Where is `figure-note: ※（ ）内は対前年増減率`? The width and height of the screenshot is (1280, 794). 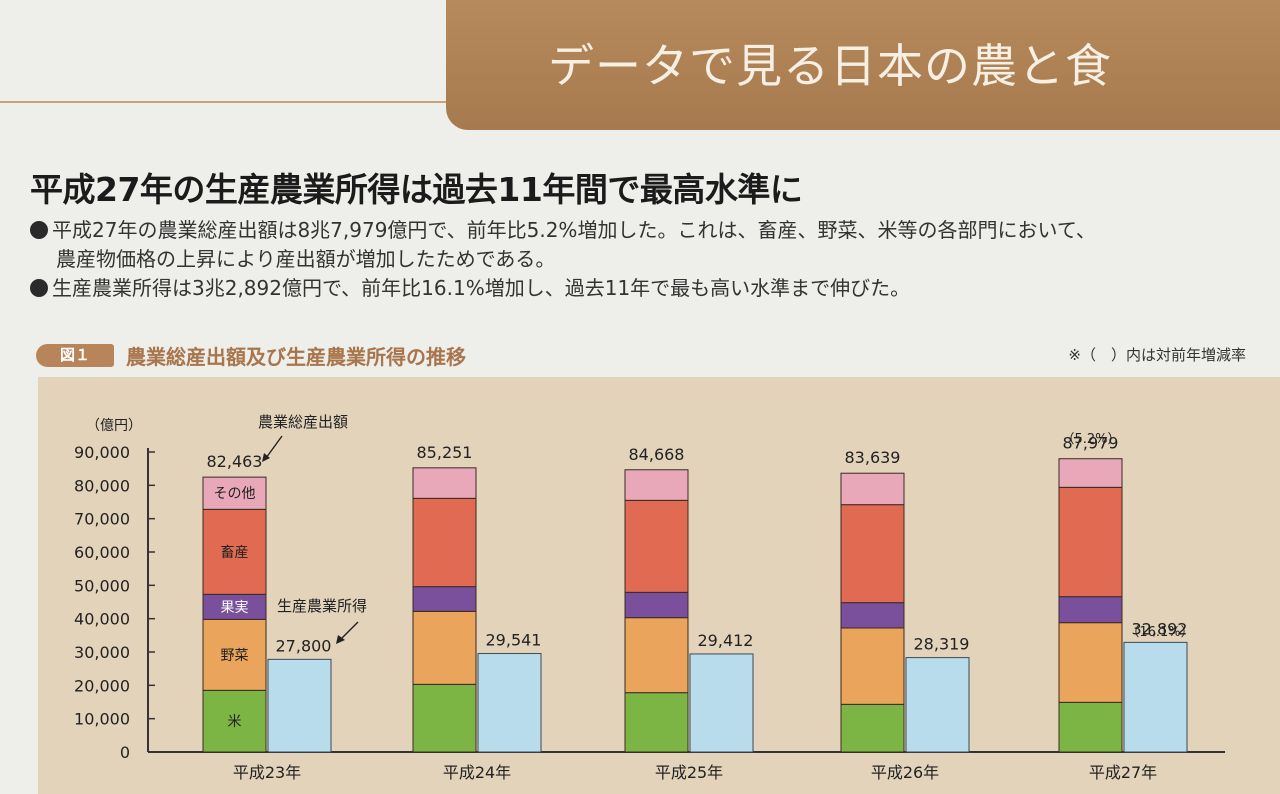 figure-note: ※（ ）内は対前年増減率 is located at coordinates (1157, 355).